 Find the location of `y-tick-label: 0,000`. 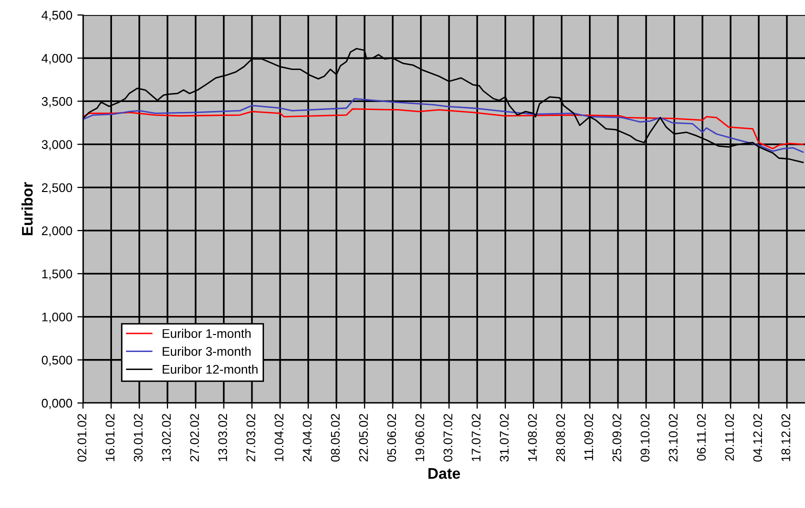

y-tick-label: 0,000 is located at coordinates (57, 404).